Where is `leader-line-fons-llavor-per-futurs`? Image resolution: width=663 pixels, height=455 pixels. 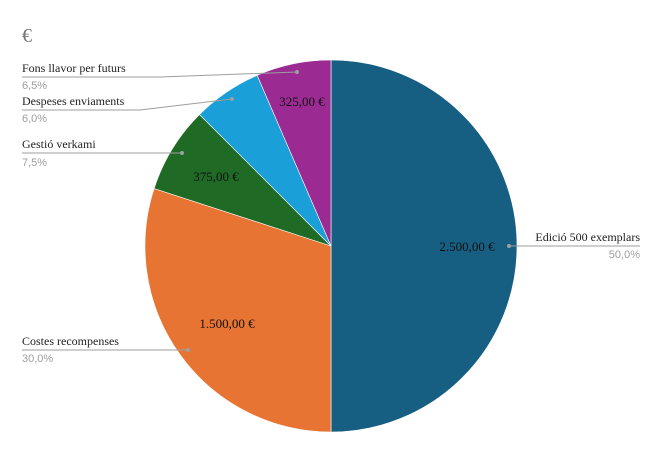 leader-line-fons-llavor-per-futurs is located at coordinates (160, 74).